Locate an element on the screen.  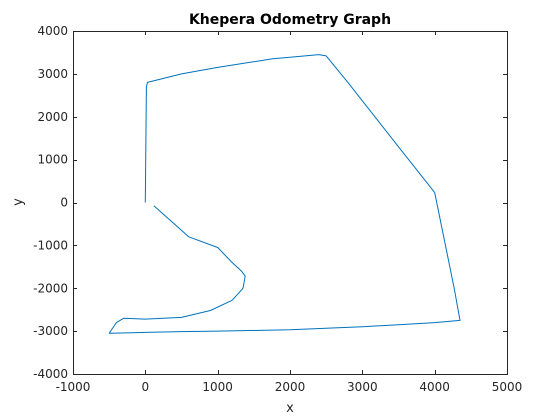
x-tick-label: 4000 is located at coordinates (434, 387).